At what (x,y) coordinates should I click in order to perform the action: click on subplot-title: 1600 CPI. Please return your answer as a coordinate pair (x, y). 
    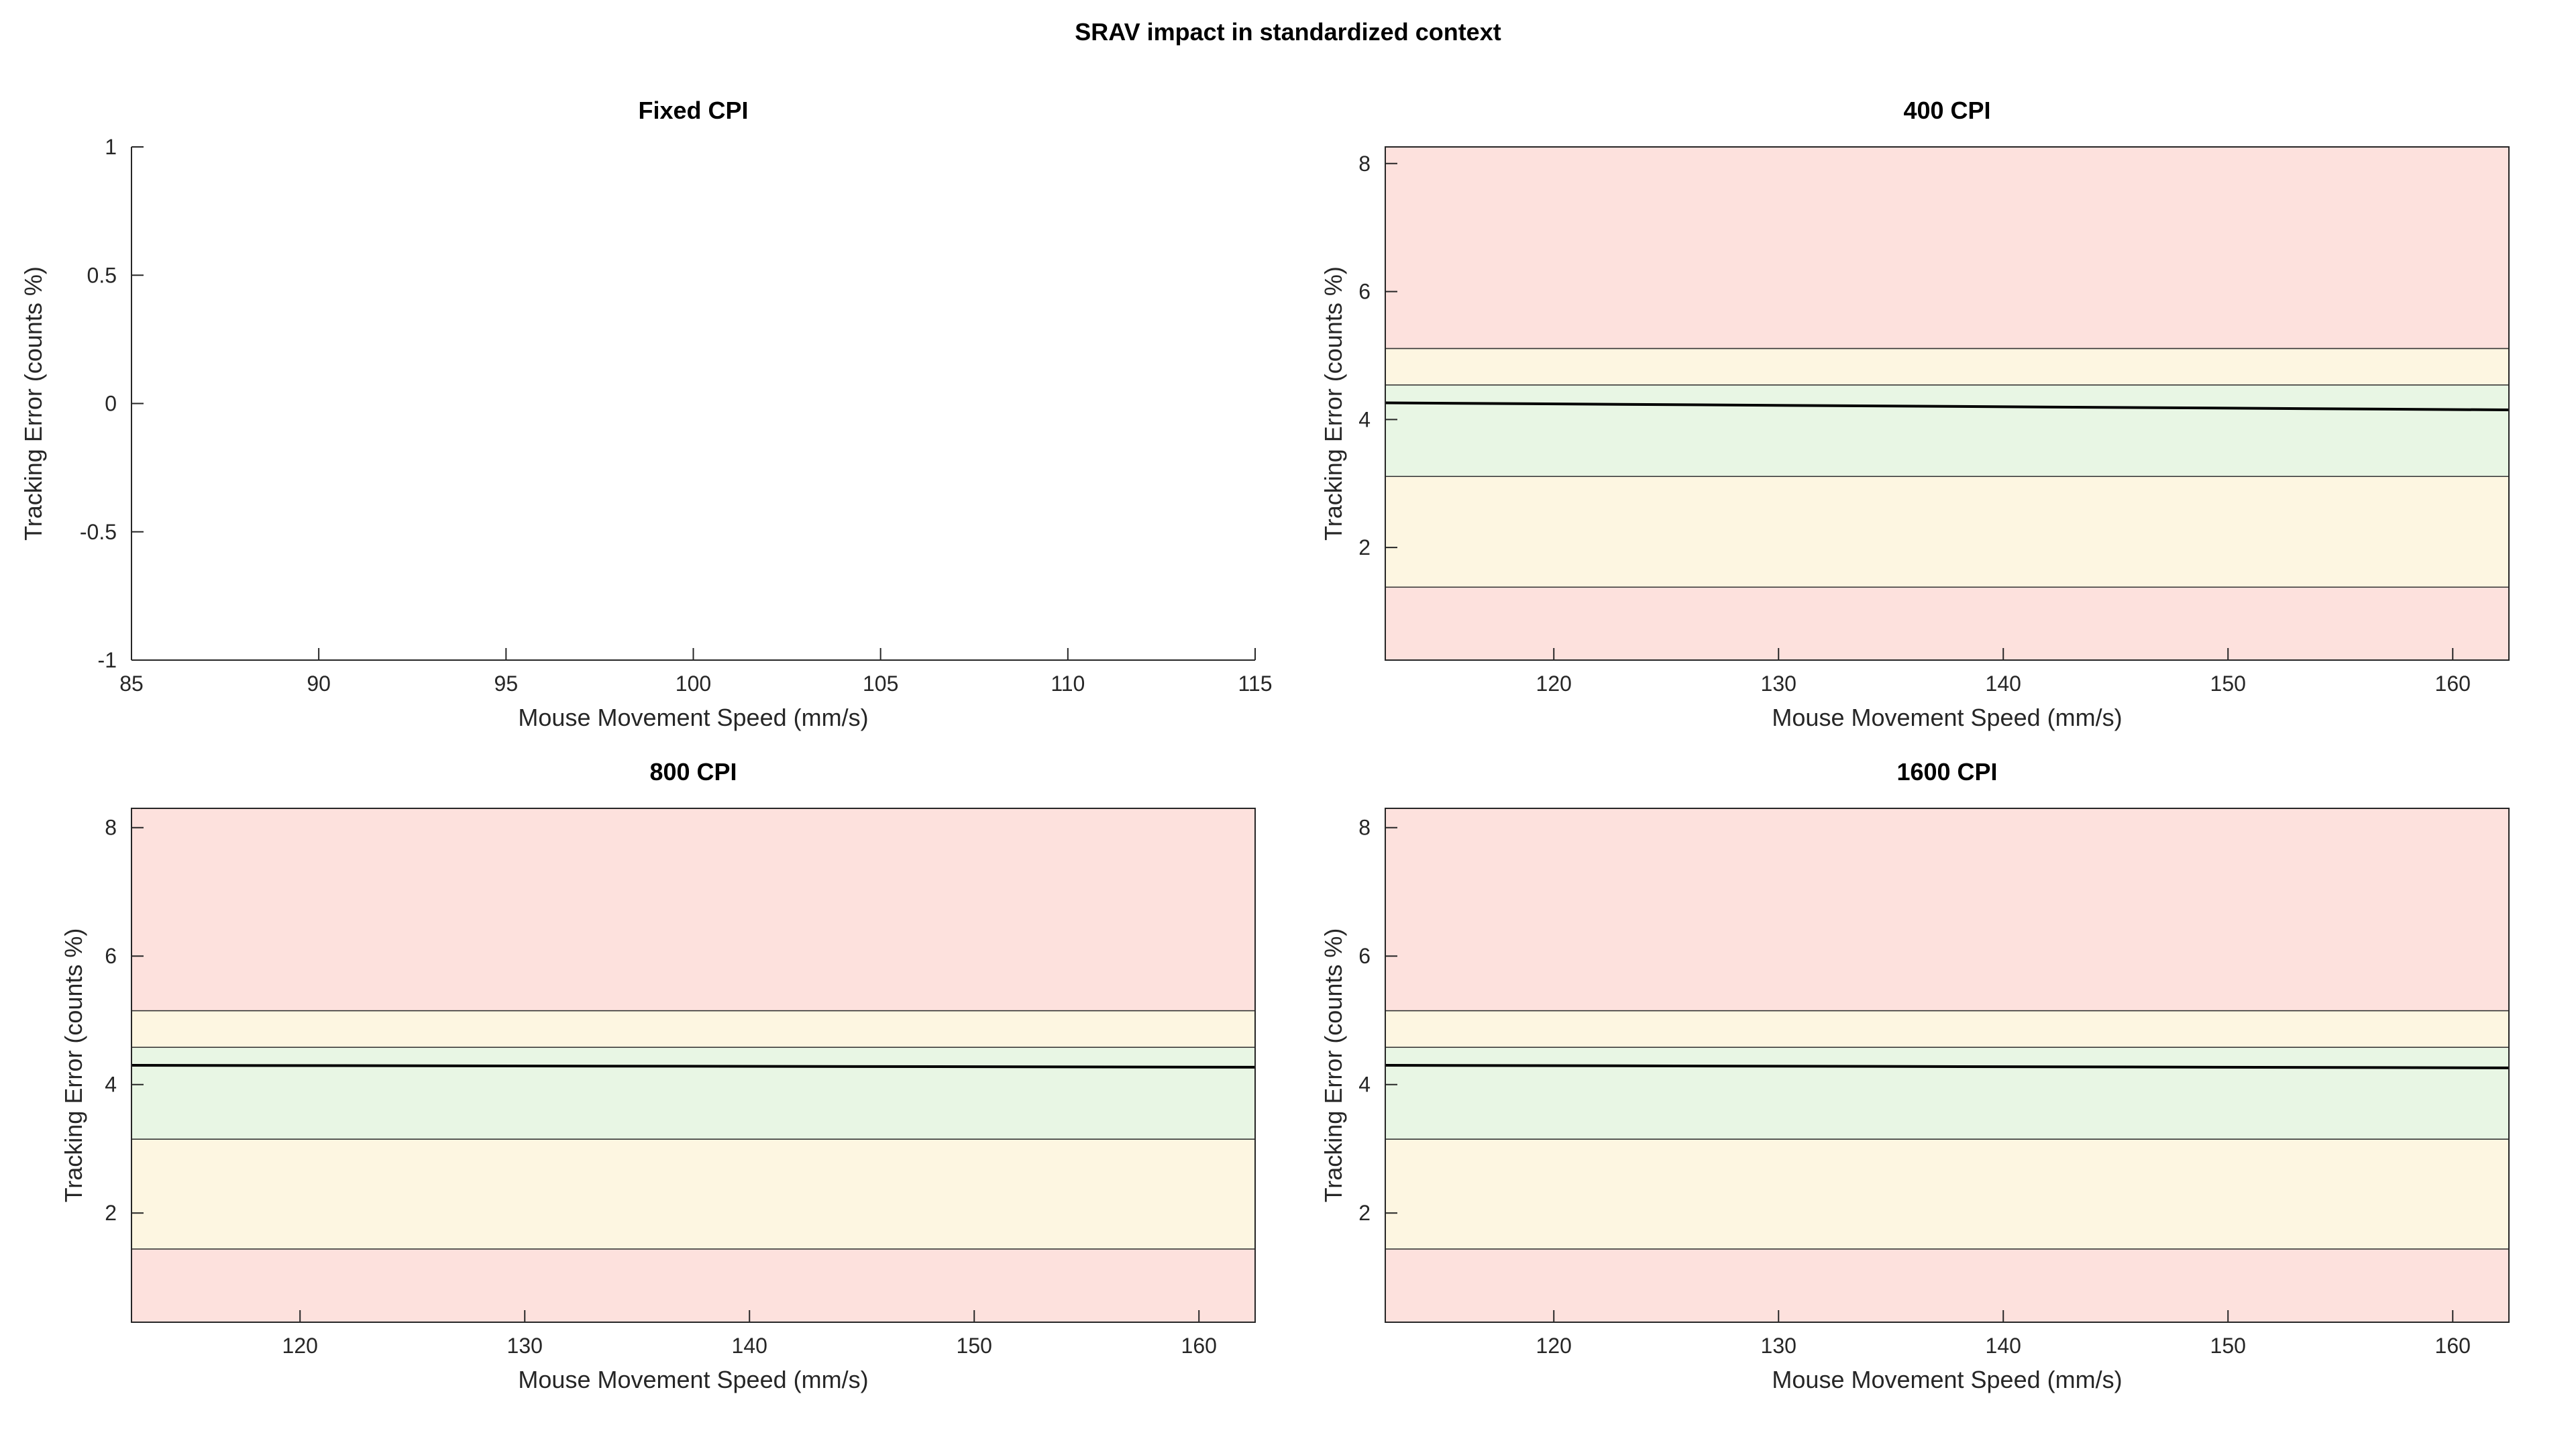
    Looking at the image, I should click on (1946, 772).